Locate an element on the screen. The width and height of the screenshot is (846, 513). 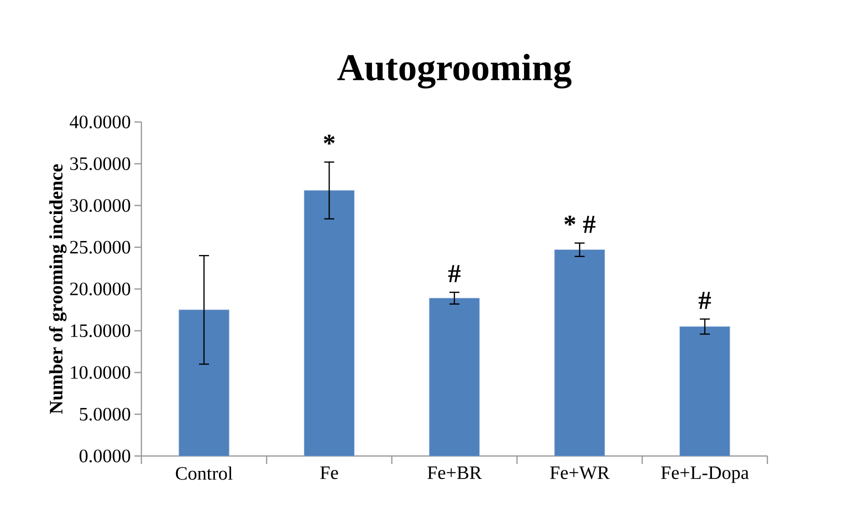
x-tick-label: Fe+L-Dopa is located at coordinates (705, 474).